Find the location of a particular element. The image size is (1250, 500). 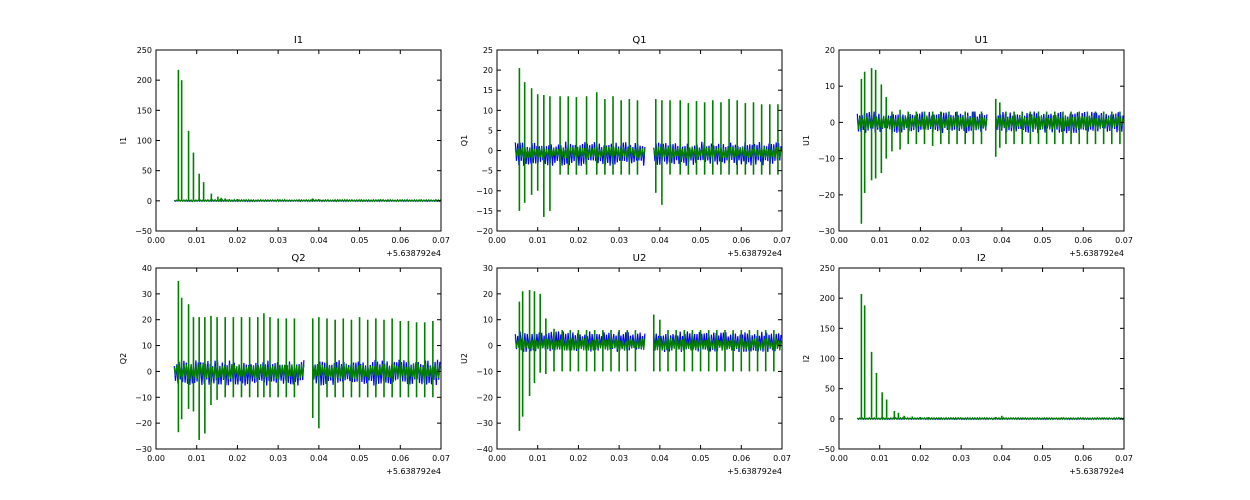

subplot-title: Q1 is located at coordinates (639, 40).